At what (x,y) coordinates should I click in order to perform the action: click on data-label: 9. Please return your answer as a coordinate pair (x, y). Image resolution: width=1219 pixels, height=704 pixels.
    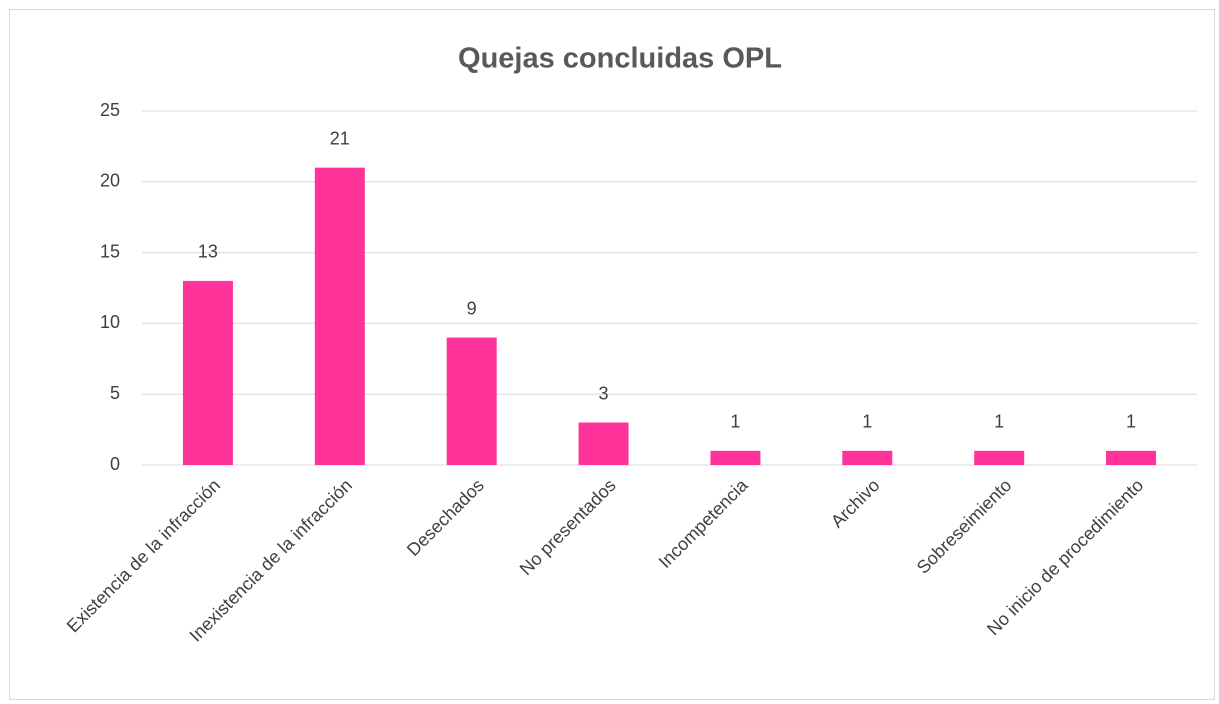
    Looking at the image, I should click on (472, 308).